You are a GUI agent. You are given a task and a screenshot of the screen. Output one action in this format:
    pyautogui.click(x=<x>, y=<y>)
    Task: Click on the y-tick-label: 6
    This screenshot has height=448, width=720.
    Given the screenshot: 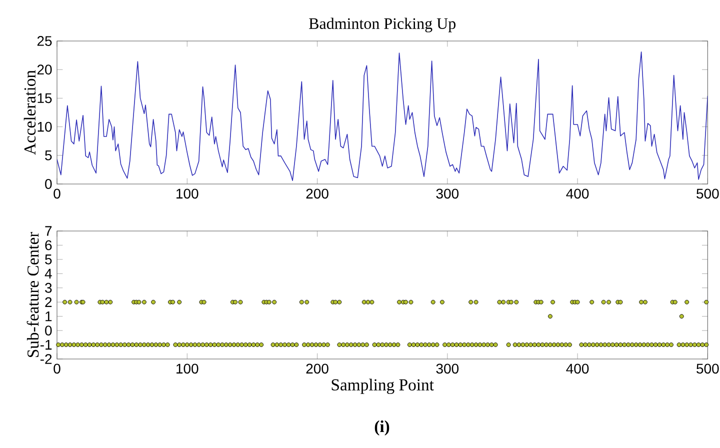 What is the action you would take?
    pyautogui.click(x=48, y=245)
    